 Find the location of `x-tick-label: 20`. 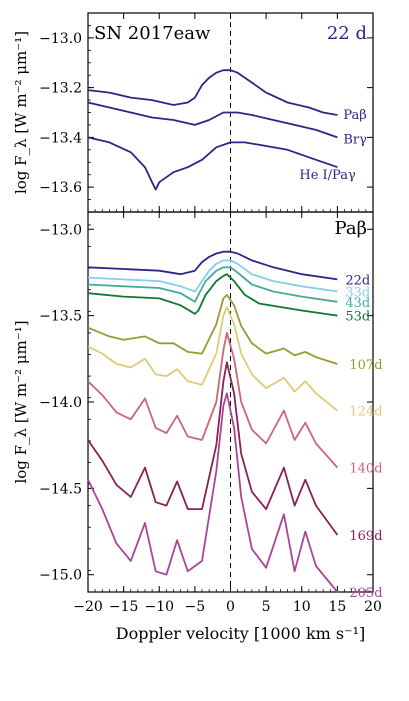

x-tick-label: 20 is located at coordinates (373, 607).